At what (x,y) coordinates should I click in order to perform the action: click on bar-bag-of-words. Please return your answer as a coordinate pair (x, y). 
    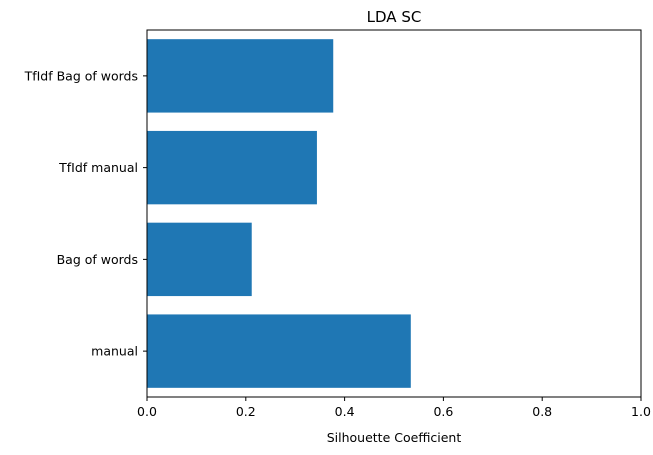
    Looking at the image, I should click on (199, 259).